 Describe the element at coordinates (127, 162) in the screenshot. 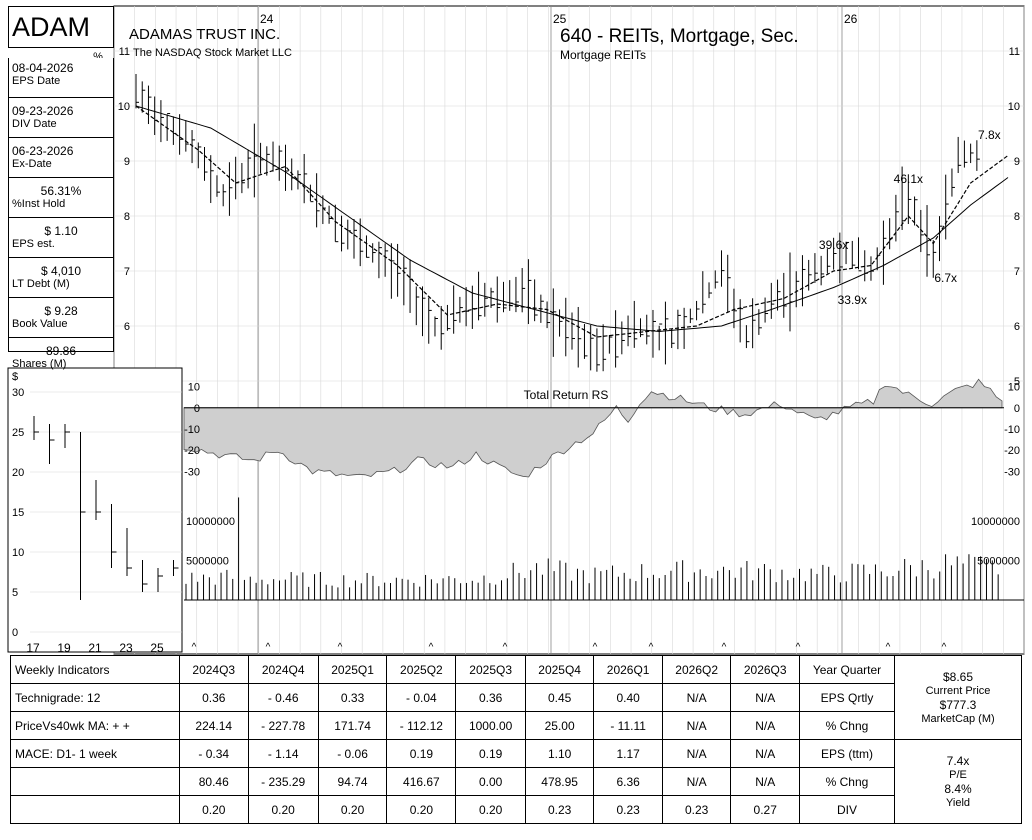

I see `price-tick-left: 9` at that location.